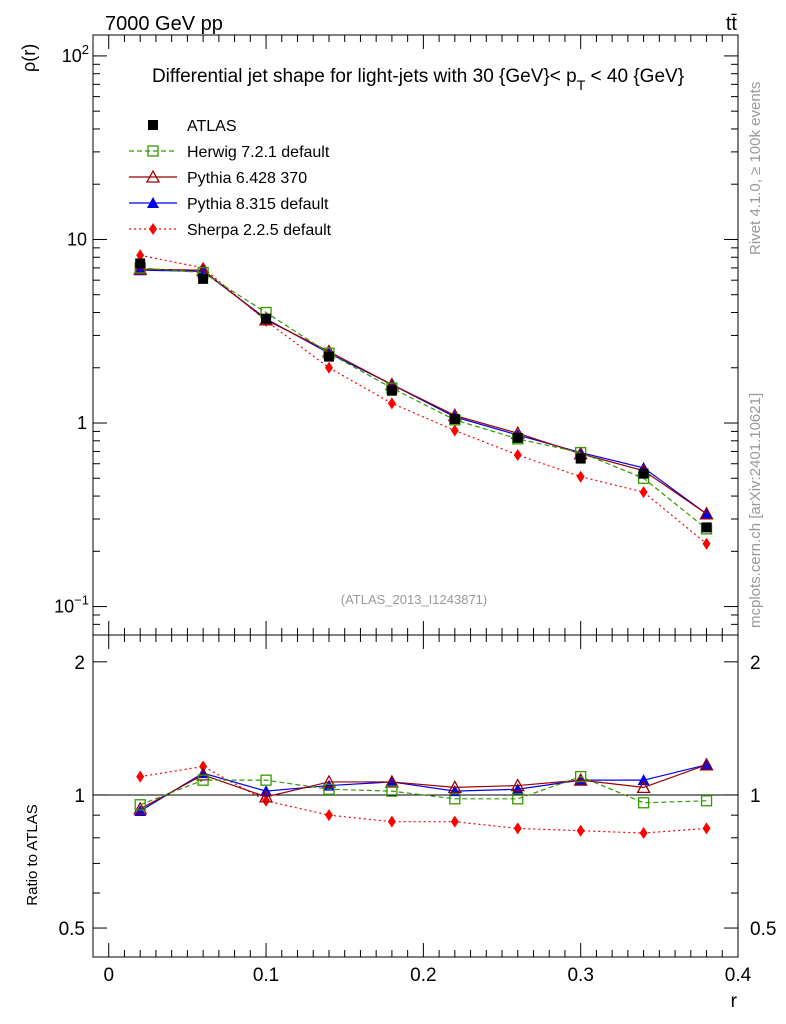  I want to click on x-tick-label: 0, so click(108, 975).